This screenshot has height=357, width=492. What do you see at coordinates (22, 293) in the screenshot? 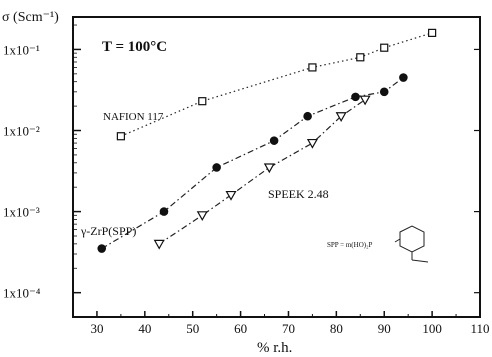
I see `y-tick-label: 1x10⁻⁴` at bounding box center [22, 293].